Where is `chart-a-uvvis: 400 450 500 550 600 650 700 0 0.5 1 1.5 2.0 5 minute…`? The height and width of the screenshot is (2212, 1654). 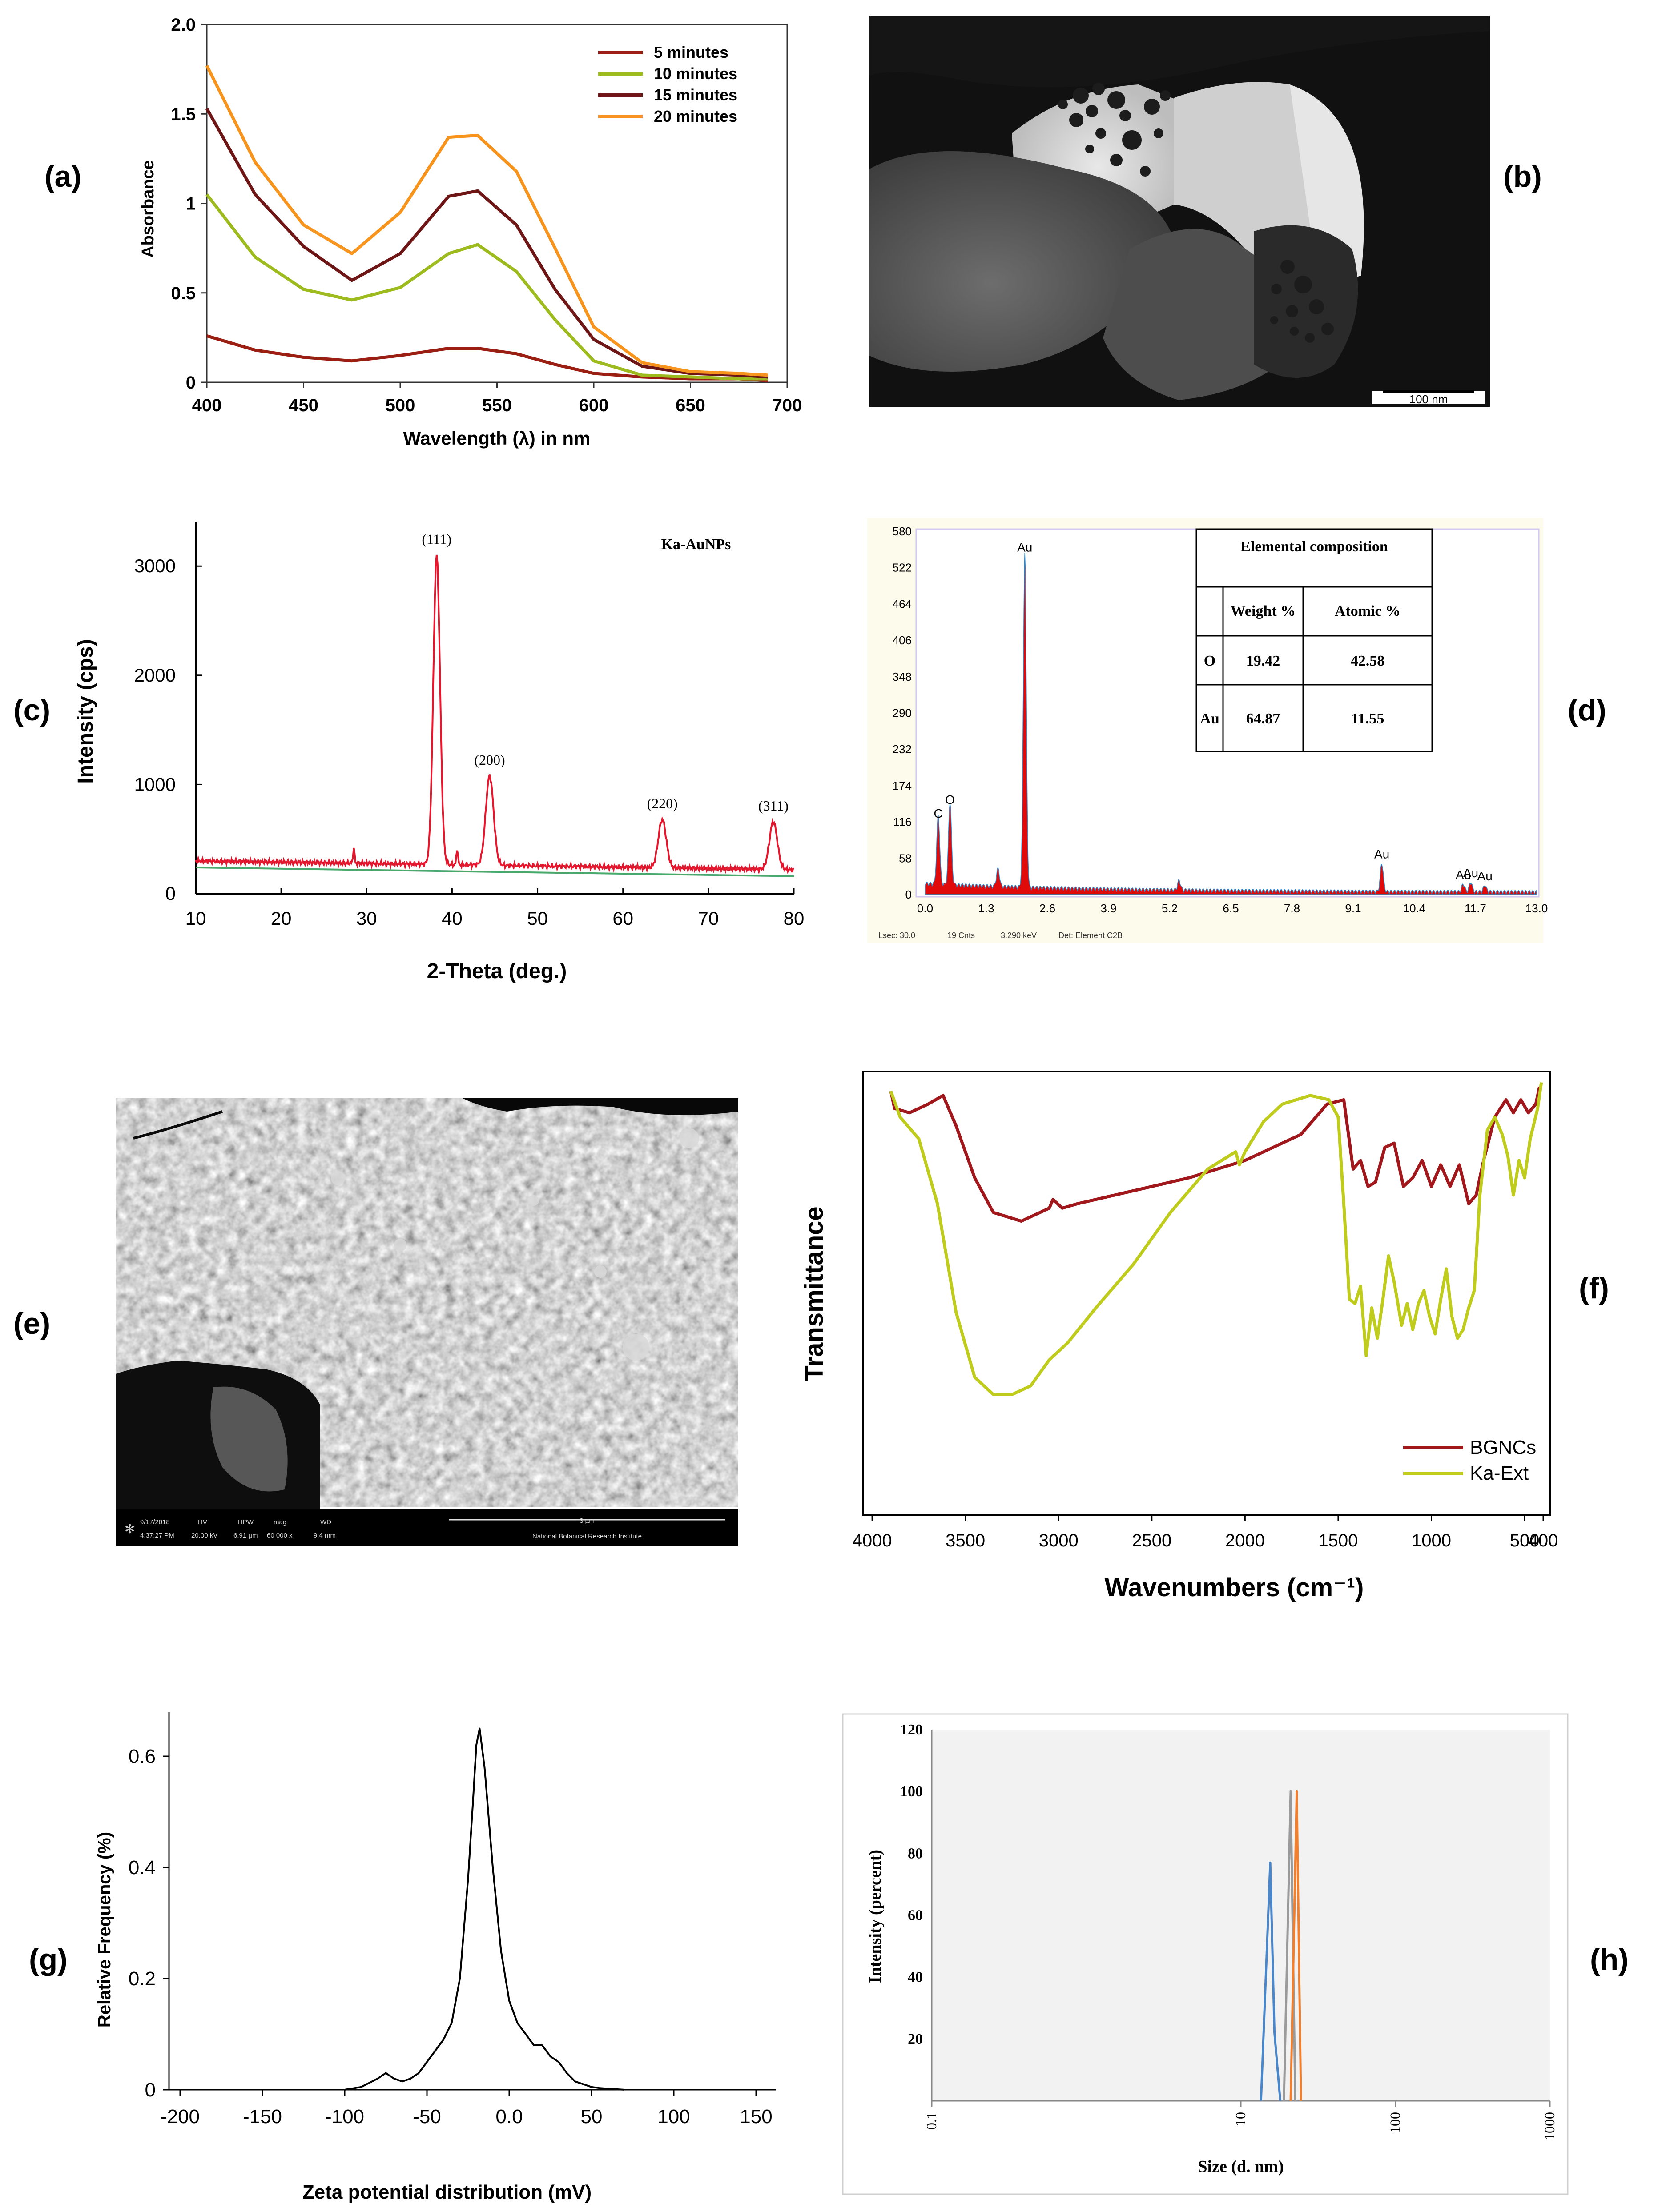 chart-a-uvvis: 400 450 500 550 600 650 700 0 0.5 1 1.5 2.0 5 minute… is located at coordinates (470, 232).